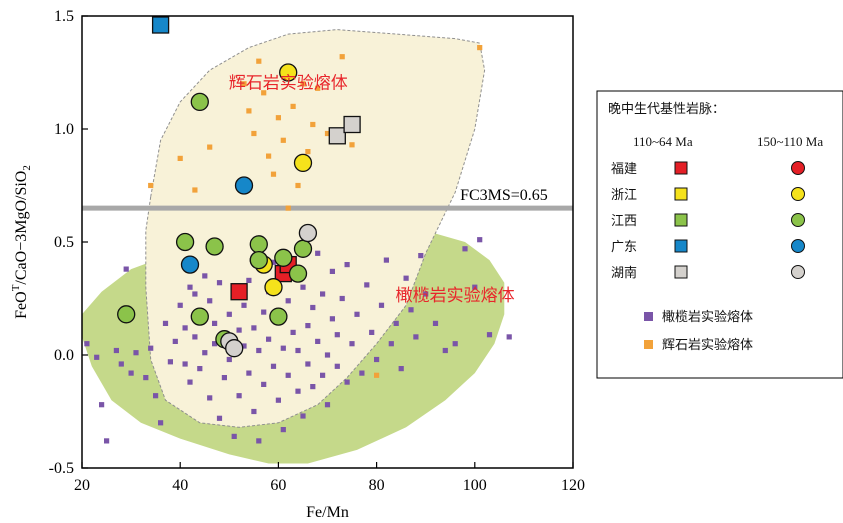  I want to click on y-axis-title-sub: 2, so click(27, 168).